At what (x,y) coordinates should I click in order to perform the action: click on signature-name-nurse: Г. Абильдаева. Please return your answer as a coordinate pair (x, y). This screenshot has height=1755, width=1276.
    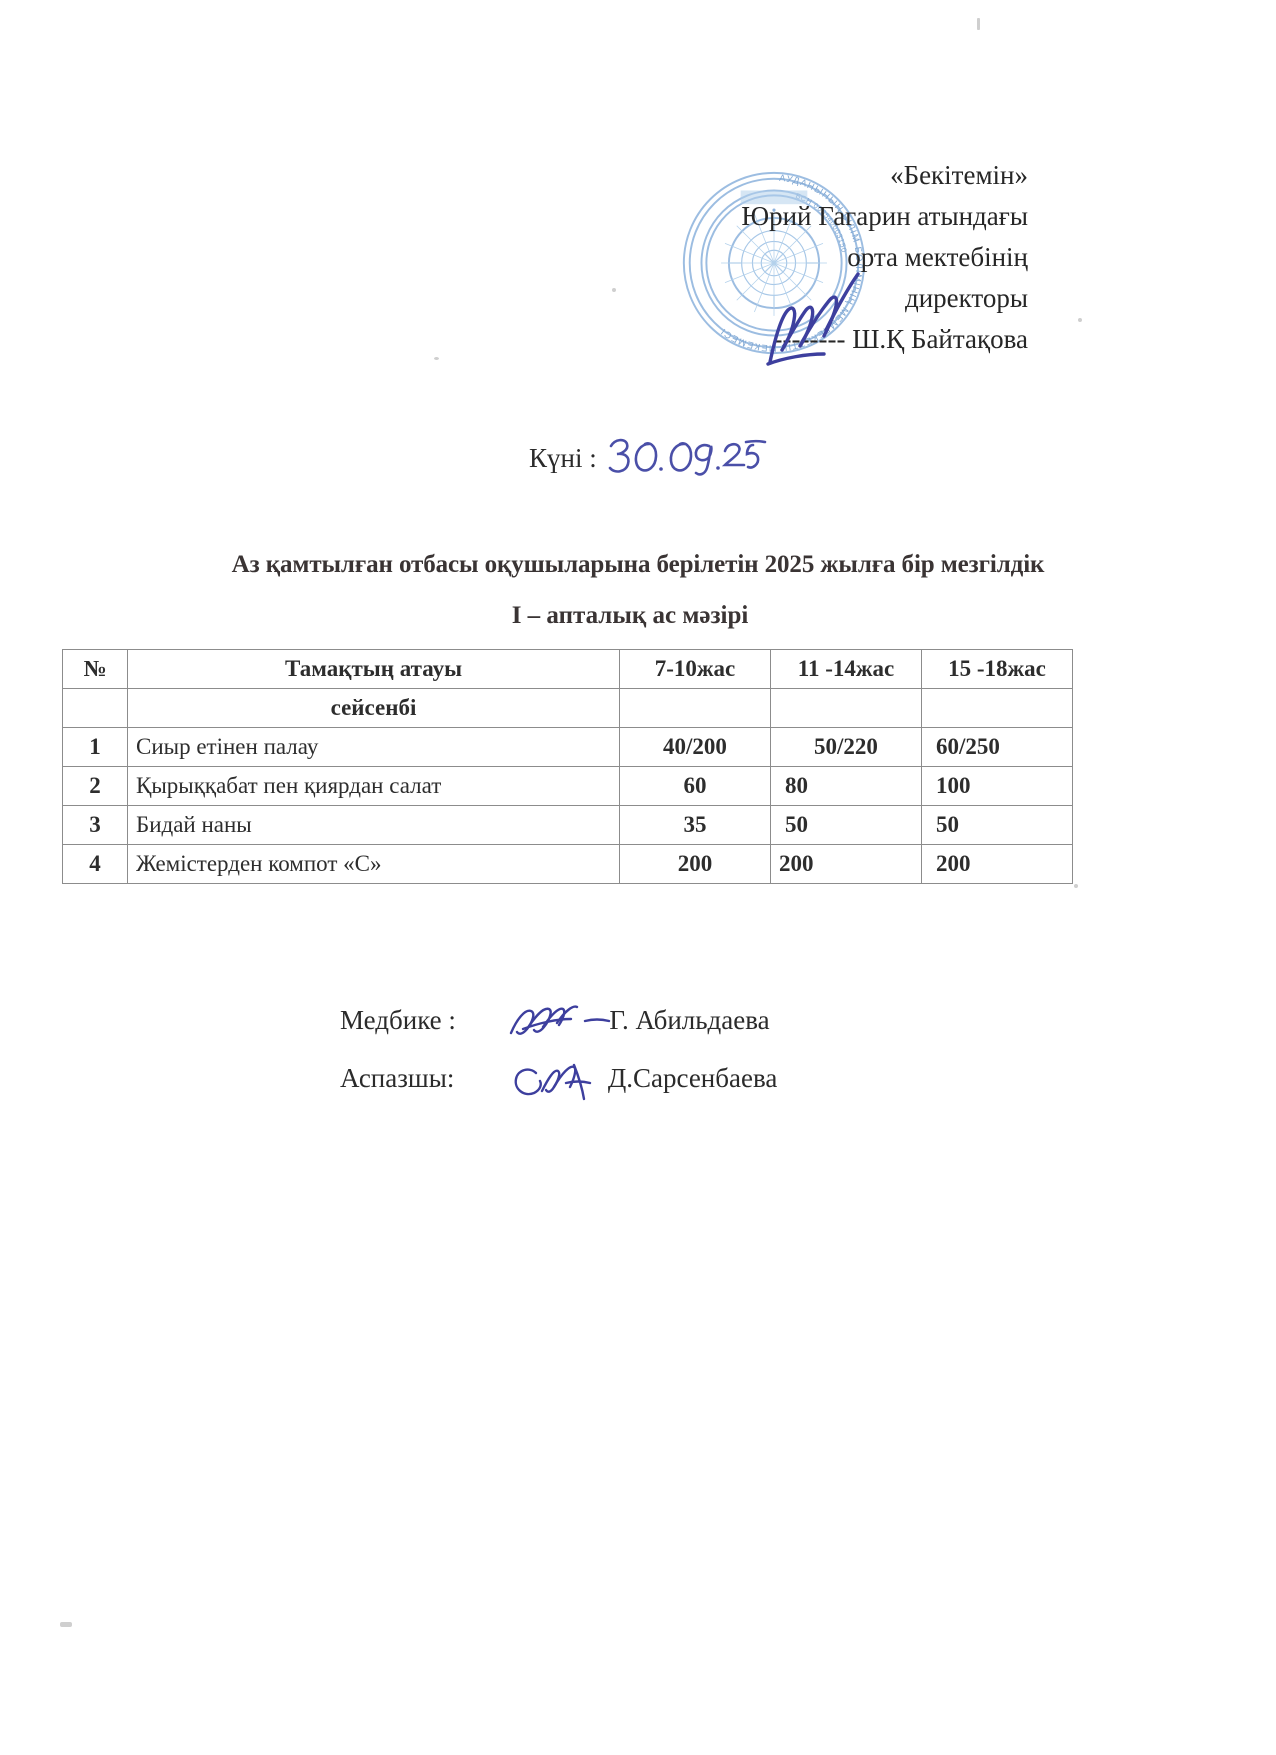
    Looking at the image, I should click on (689, 1020).